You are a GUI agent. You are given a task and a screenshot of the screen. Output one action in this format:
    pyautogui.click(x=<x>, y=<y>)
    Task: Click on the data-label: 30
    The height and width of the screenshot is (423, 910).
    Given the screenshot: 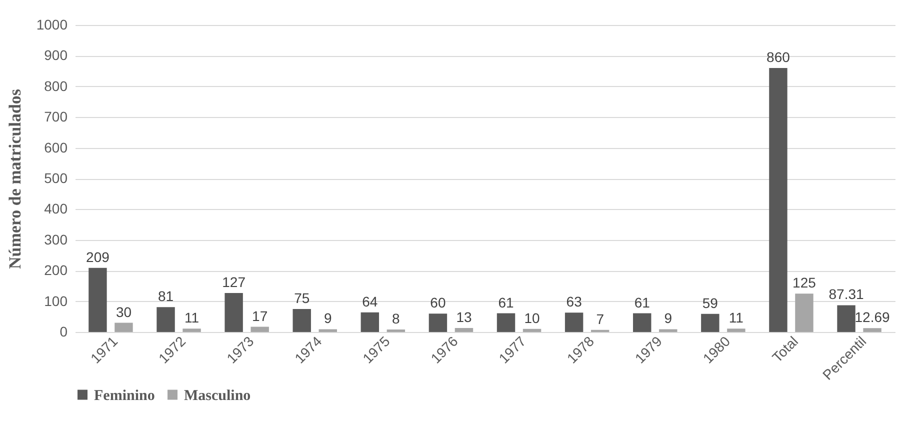 What is the action you would take?
    pyautogui.click(x=124, y=312)
    